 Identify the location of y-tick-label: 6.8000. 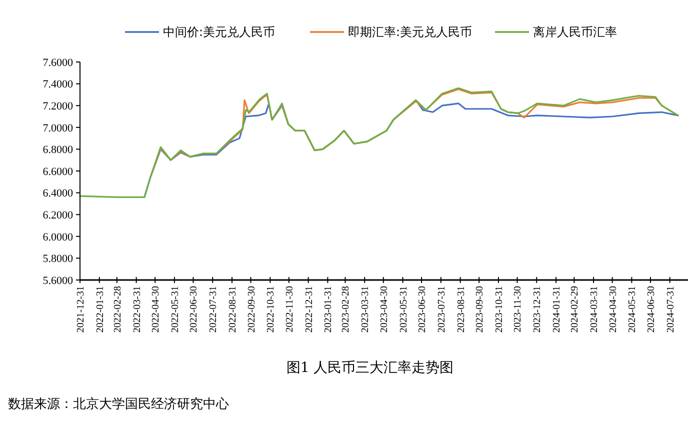
(58, 150).